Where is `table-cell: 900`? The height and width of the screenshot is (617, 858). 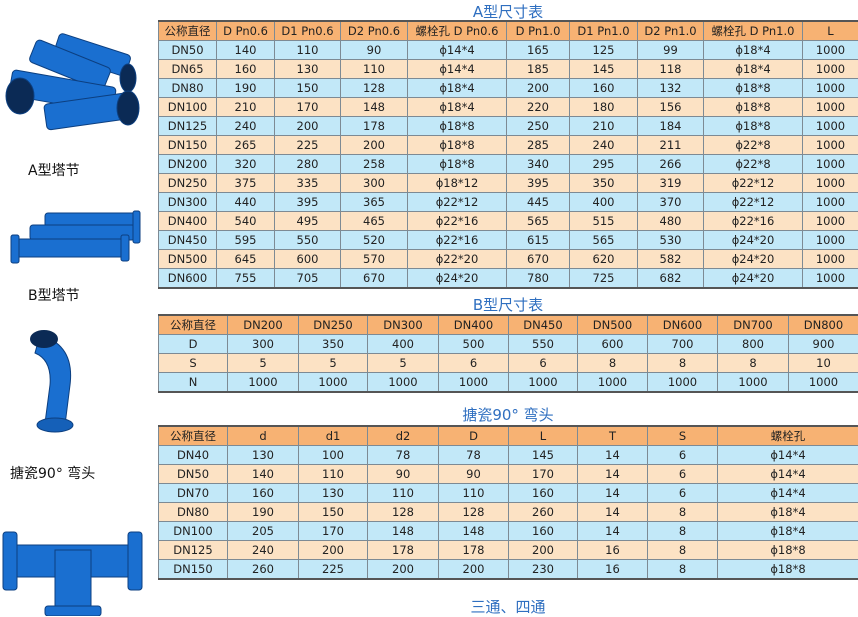
table-cell: 900 is located at coordinates (823, 344).